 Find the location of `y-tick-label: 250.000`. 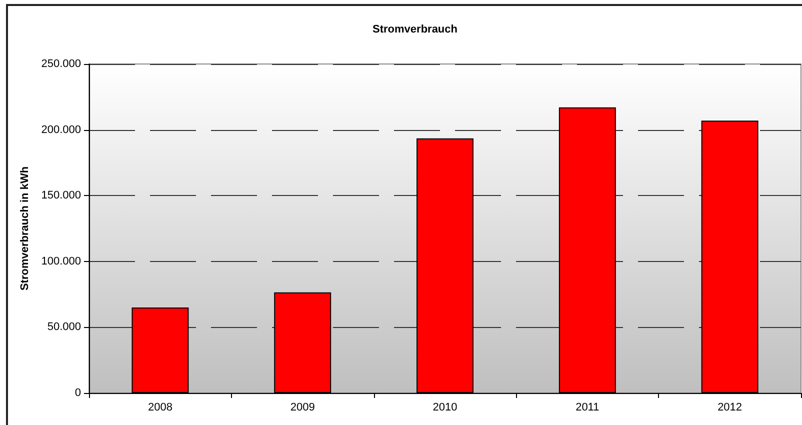

y-tick-label: 250.000 is located at coordinates (61, 64).